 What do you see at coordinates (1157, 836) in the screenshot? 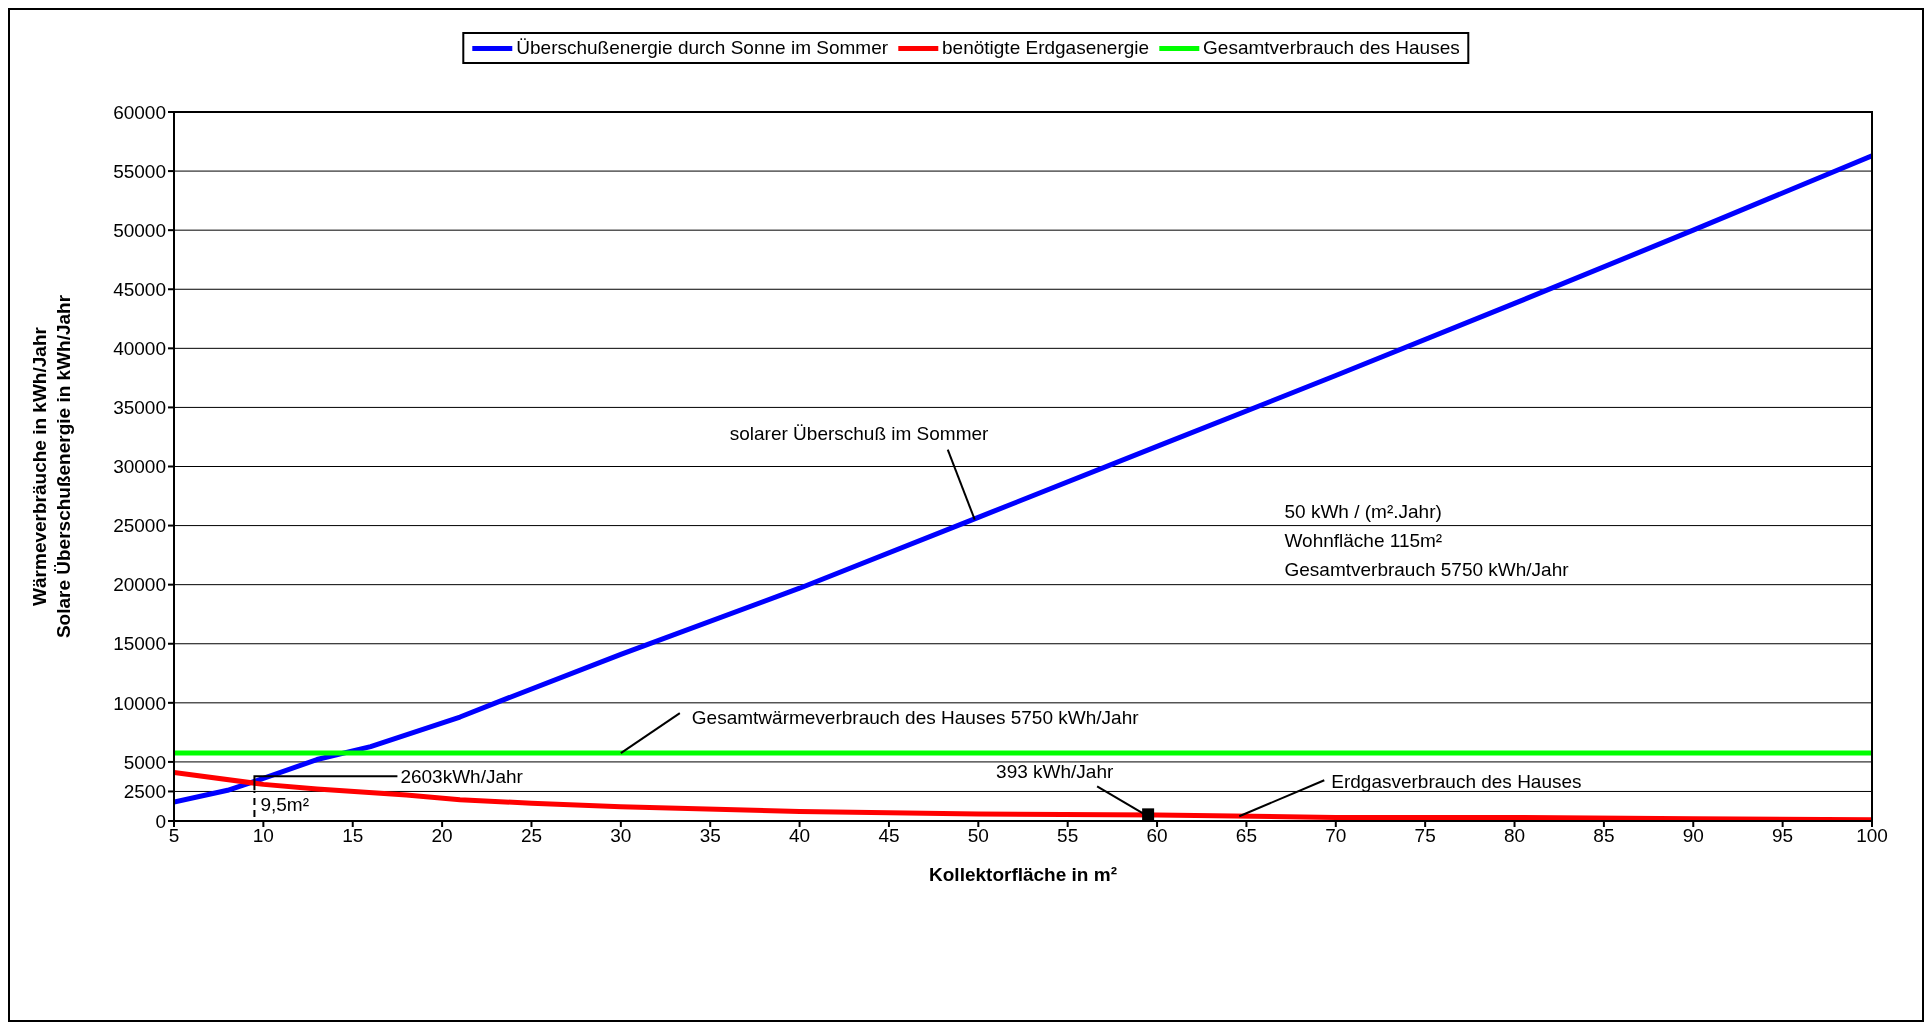
I see `x-tick-label: 60` at bounding box center [1157, 836].